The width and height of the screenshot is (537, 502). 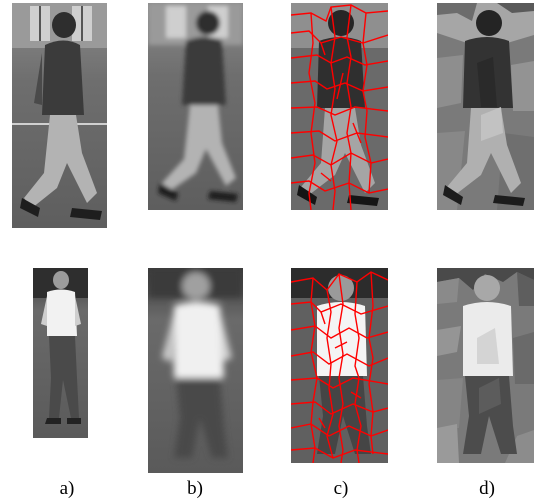 What do you see at coordinates (485, 106) in the screenshot?
I see `segmentation-row1-d` at bounding box center [485, 106].